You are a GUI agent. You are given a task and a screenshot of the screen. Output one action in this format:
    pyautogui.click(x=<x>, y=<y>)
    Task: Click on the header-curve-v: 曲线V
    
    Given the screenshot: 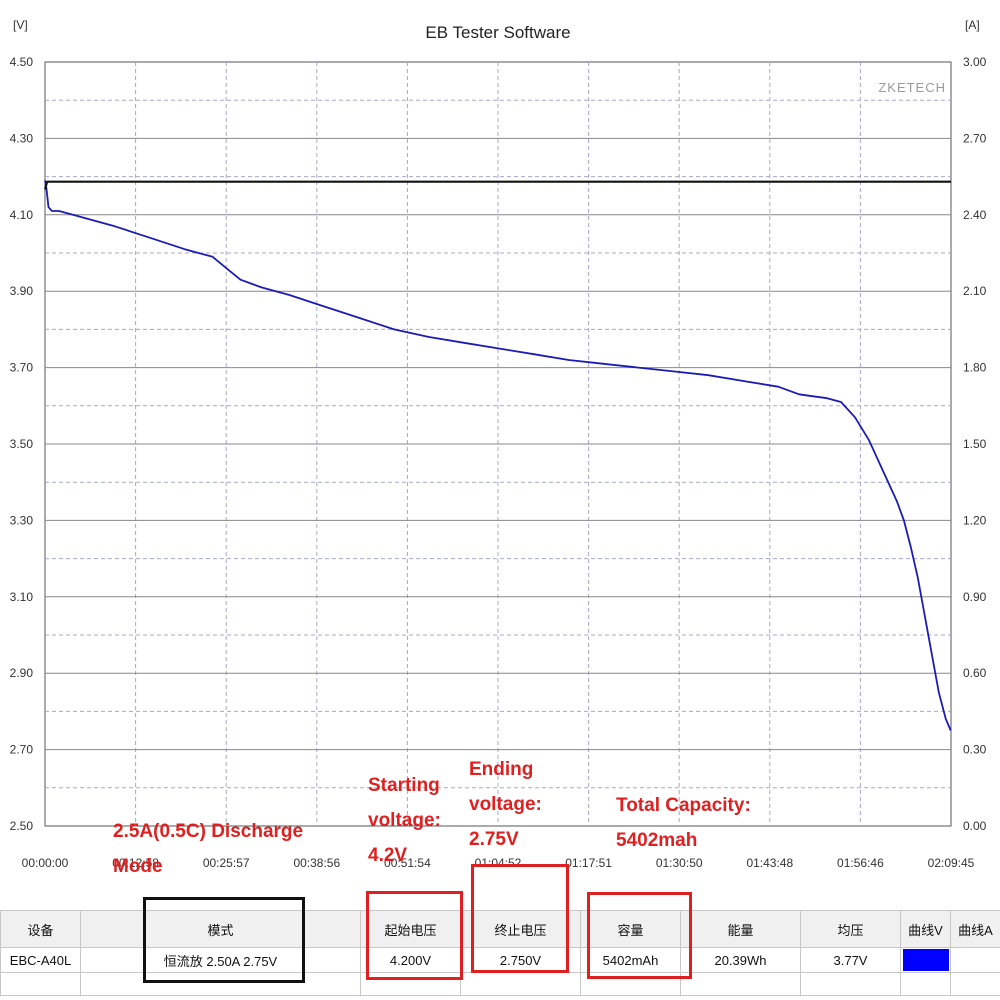 What is the action you would take?
    pyautogui.click(x=925, y=929)
    